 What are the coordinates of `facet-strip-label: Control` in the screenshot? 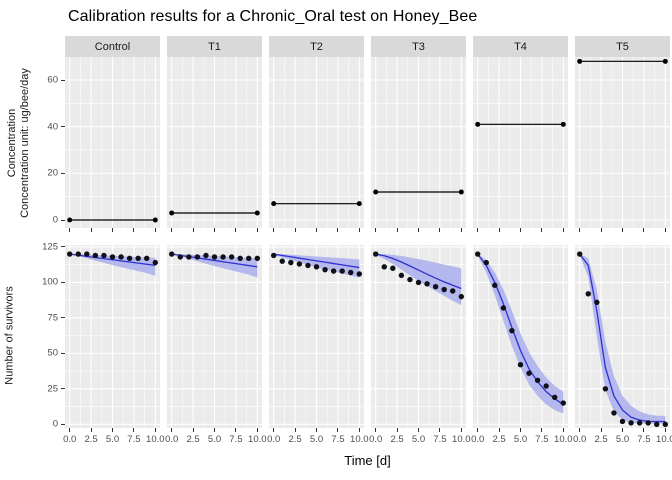 It's located at (112, 46).